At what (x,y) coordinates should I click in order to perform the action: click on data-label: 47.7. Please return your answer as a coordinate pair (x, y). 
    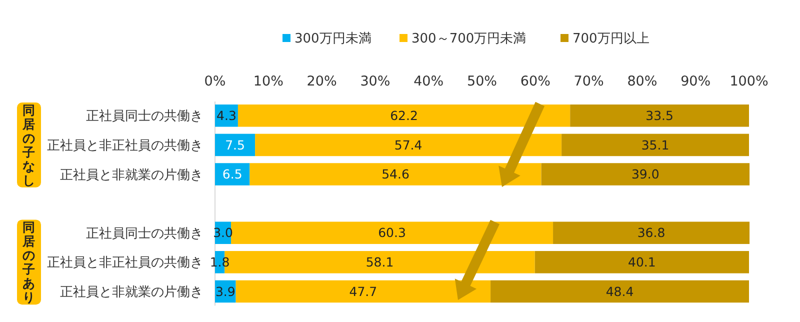
    Looking at the image, I should click on (363, 291).